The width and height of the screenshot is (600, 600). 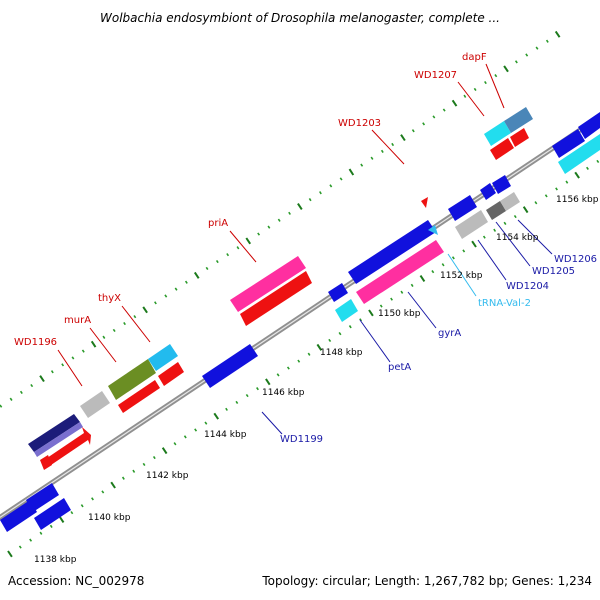 I want to click on gene-wd1196-box, so click(x=55, y=435).